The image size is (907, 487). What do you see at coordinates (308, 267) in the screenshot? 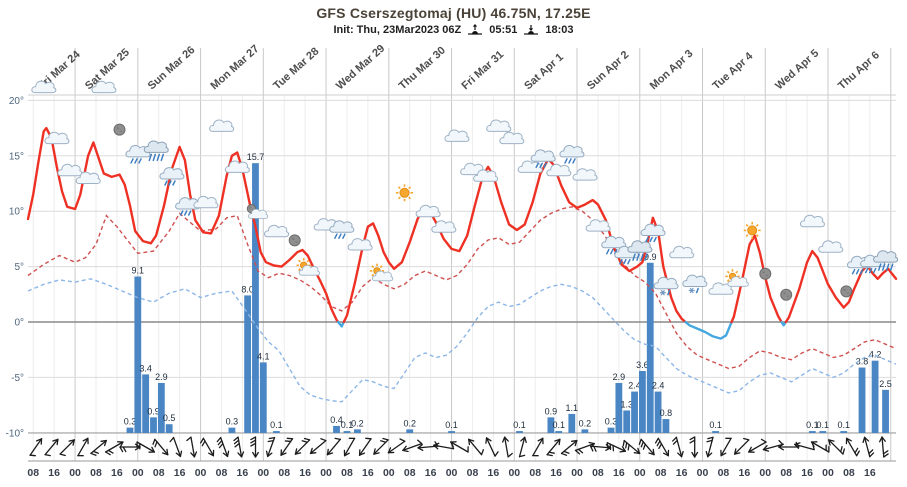
I see `sun-cloud-icon` at bounding box center [308, 267].